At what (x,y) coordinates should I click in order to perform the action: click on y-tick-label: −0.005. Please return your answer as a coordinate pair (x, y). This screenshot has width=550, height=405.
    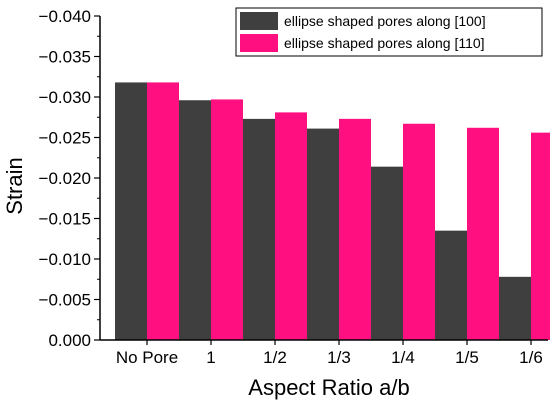
    Looking at the image, I should click on (65, 300).